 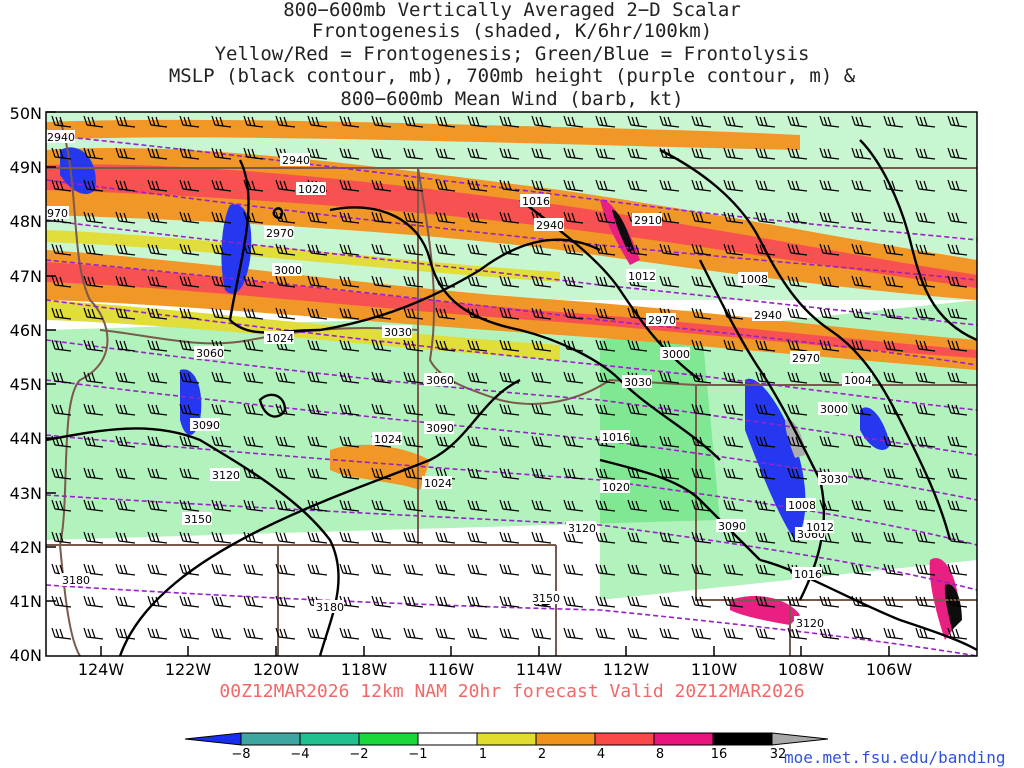 What do you see at coordinates (675, 354) in the screenshot?
I see `height-label: 3000` at bounding box center [675, 354].